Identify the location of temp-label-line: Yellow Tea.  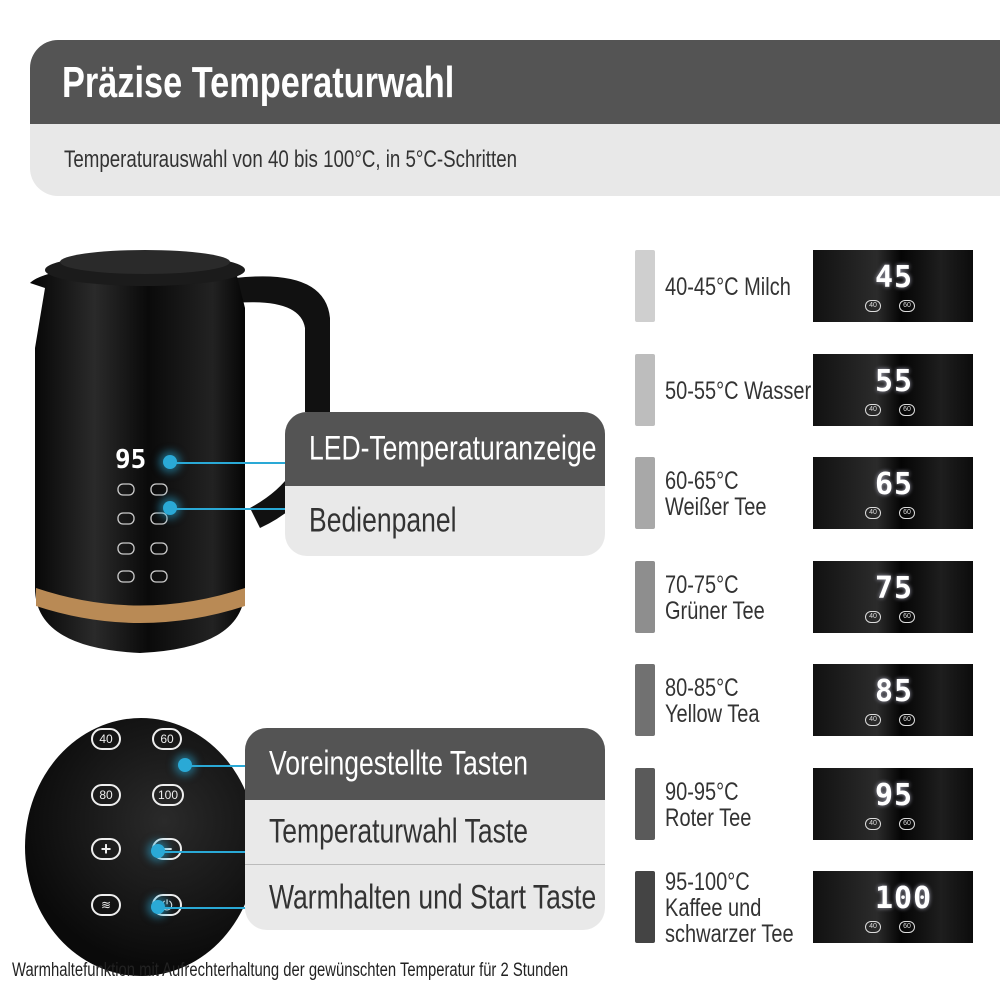
(712, 714).